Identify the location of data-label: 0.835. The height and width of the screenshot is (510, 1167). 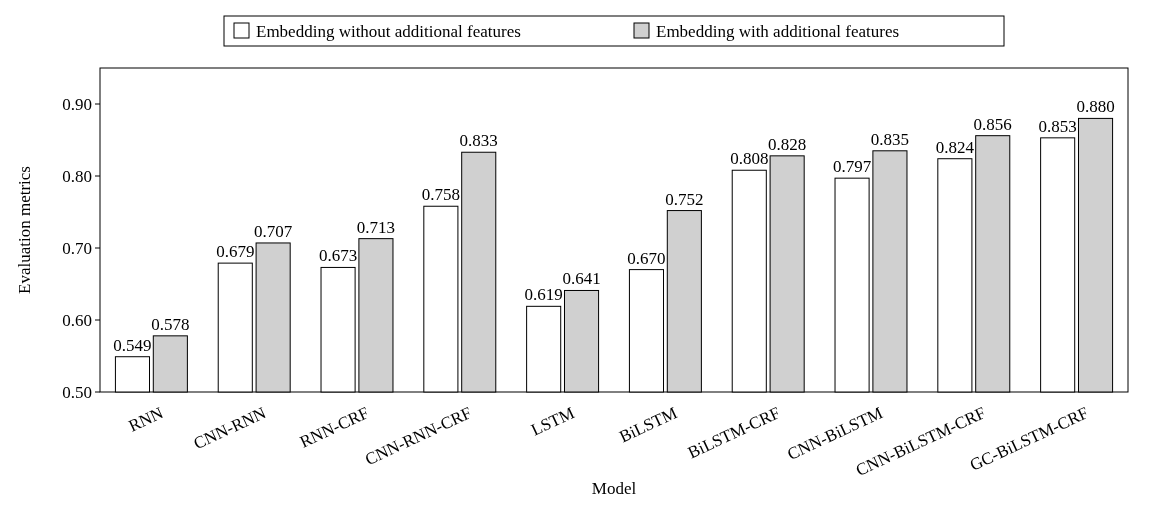
(890, 139).